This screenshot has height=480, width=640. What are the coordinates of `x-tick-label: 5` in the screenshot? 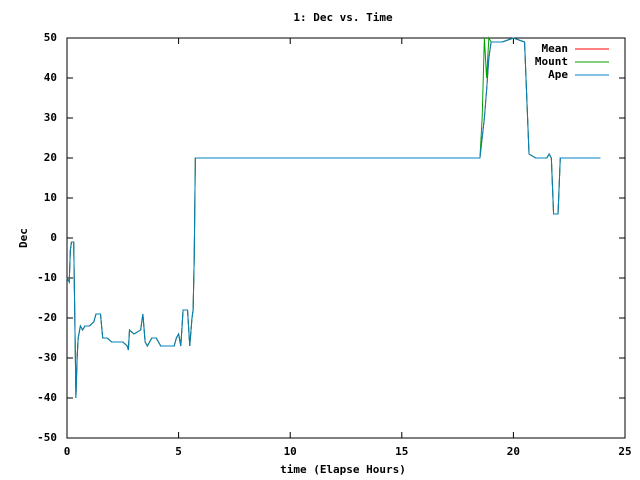 It's located at (178, 451).